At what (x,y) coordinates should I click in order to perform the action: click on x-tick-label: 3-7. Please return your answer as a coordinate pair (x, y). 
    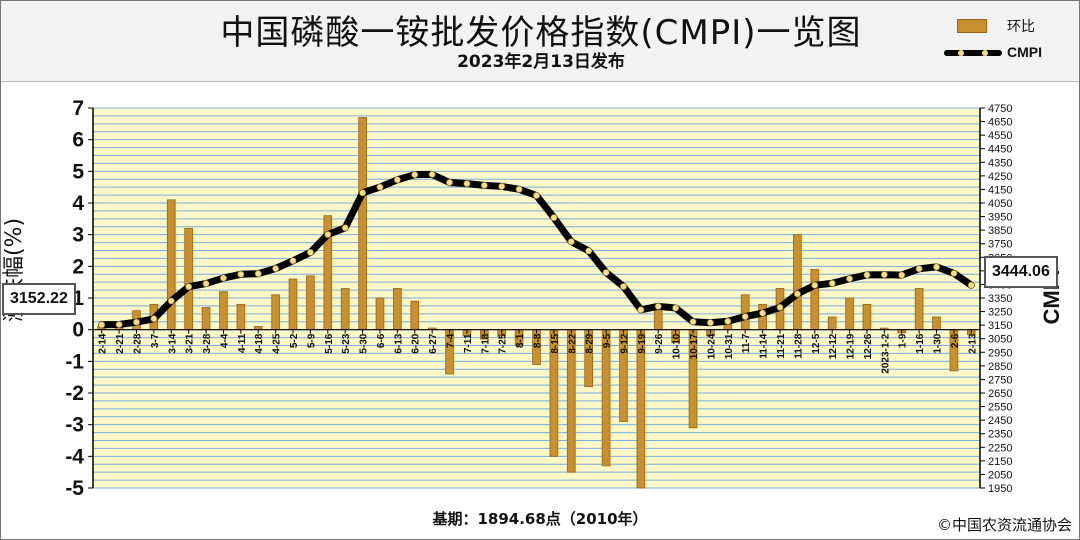
    Looking at the image, I should click on (155, 340).